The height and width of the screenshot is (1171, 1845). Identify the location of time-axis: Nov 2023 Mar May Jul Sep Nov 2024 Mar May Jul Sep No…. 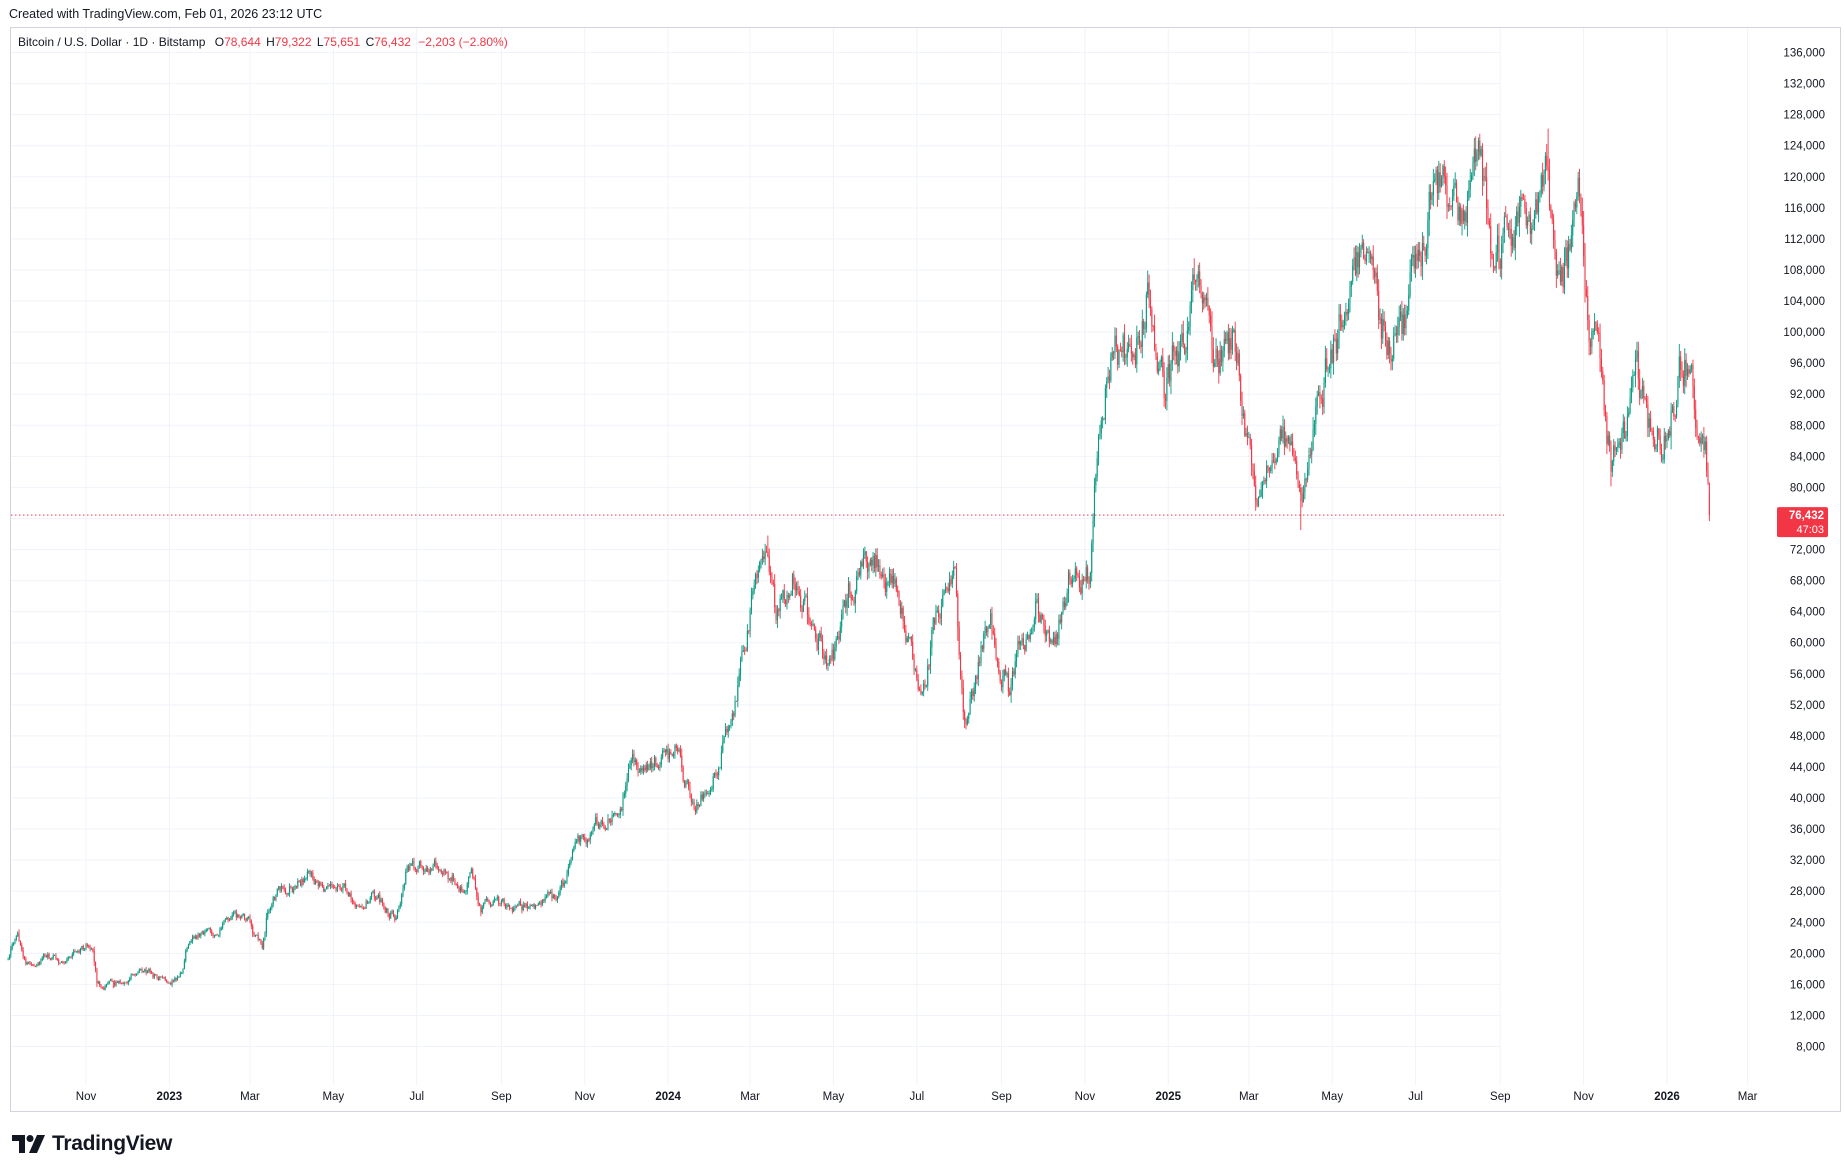
(917, 1097).